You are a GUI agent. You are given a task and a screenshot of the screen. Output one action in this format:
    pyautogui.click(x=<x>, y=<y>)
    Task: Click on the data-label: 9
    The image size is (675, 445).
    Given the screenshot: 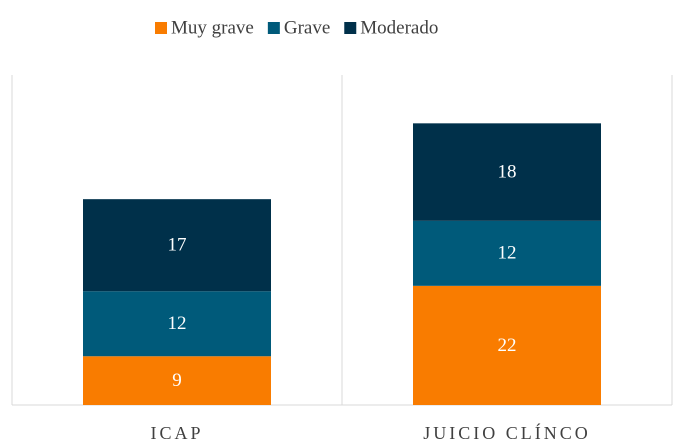 What is the action you would take?
    pyautogui.click(x=177, y=380)
    